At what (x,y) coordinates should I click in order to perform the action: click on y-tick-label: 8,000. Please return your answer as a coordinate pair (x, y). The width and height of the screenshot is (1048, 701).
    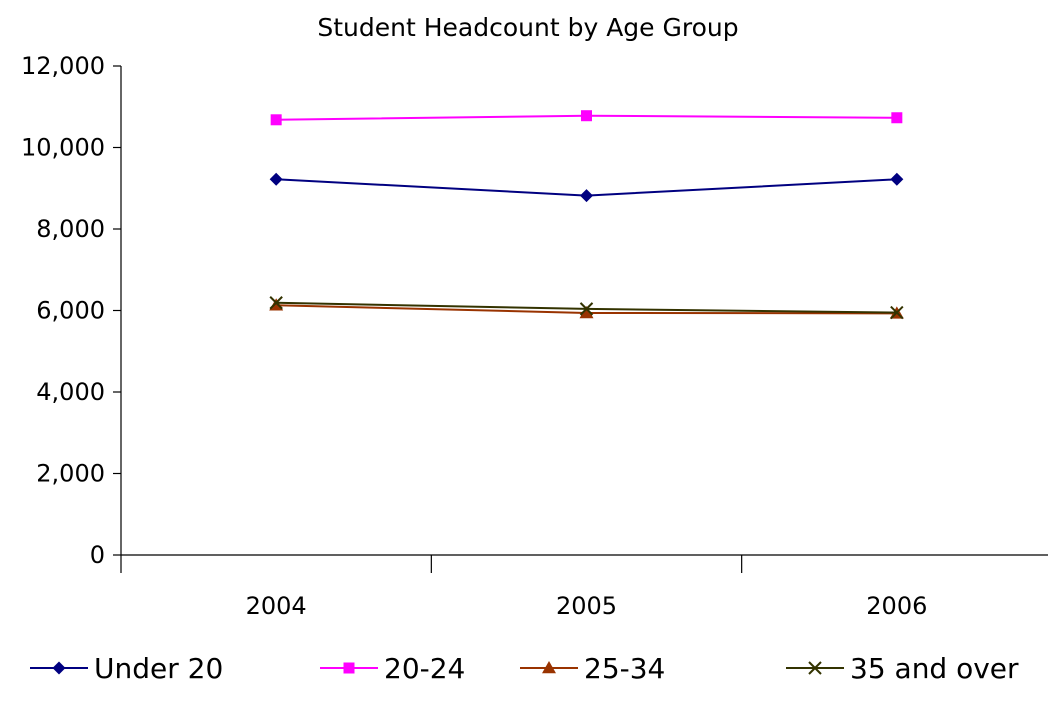
    Looking at the image, I should click on (70, 229).